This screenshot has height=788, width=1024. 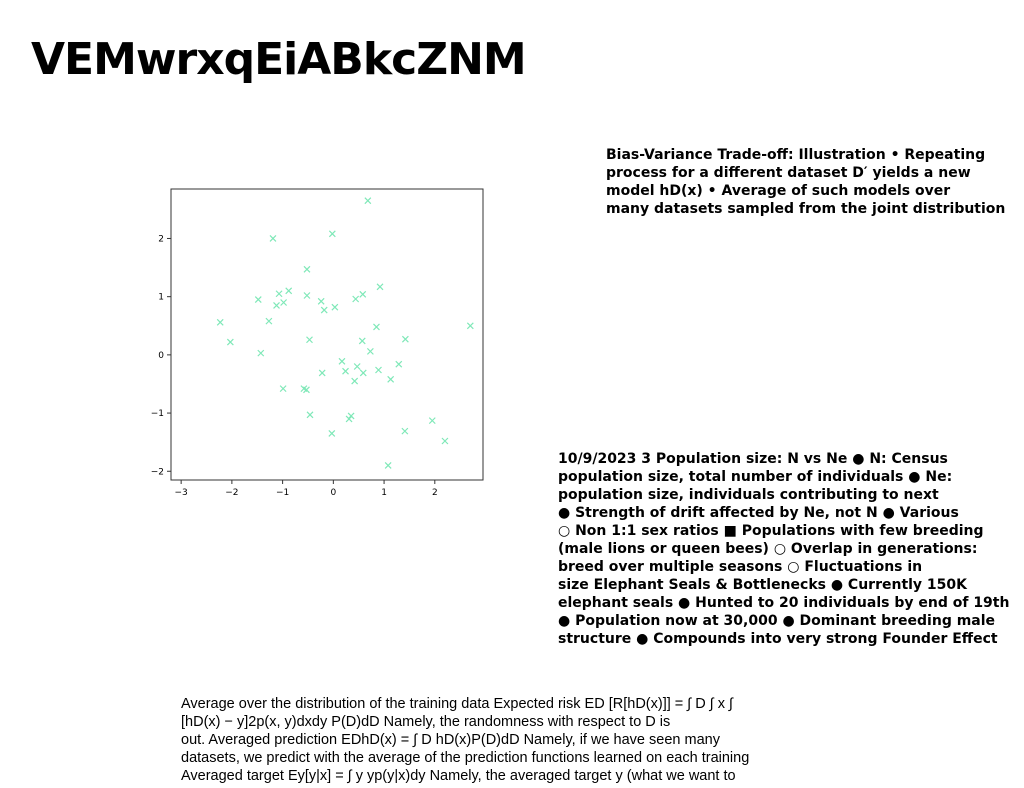 I want to click on y-tick-label: −2, so click(x=157, y=472).